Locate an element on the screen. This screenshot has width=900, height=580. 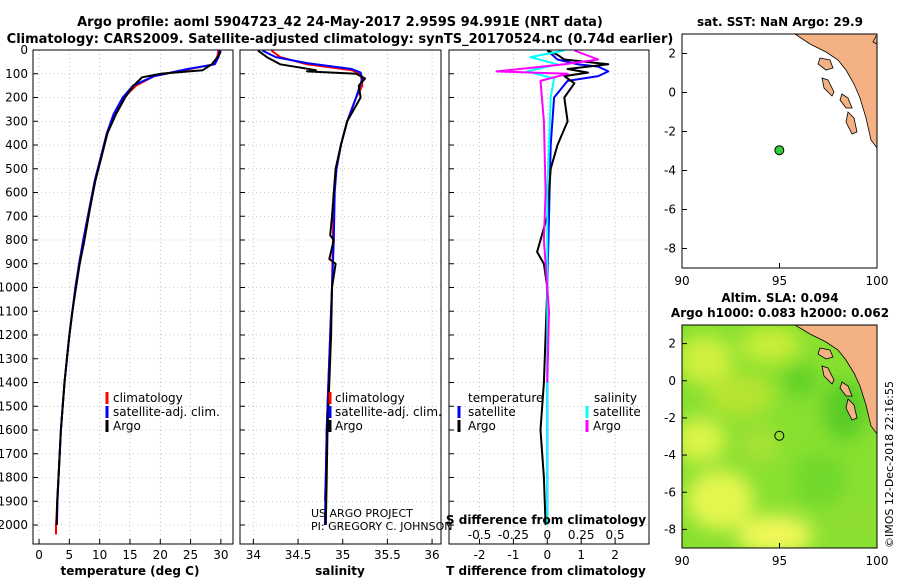
depth-tick-label: 0 is located at coordinates (24, 50).